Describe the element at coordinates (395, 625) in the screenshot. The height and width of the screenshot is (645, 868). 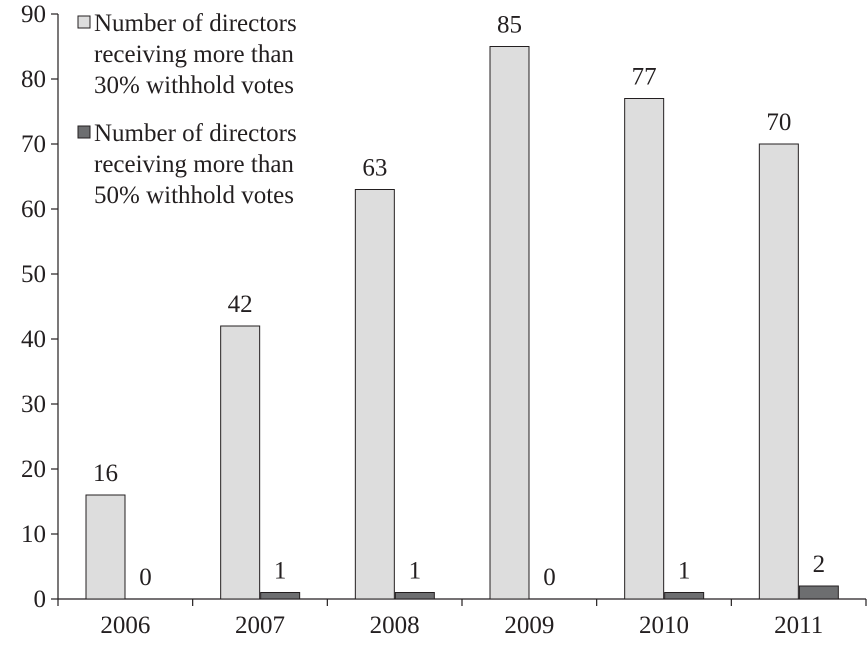
I see `x-tick-label: 2008` at that location.